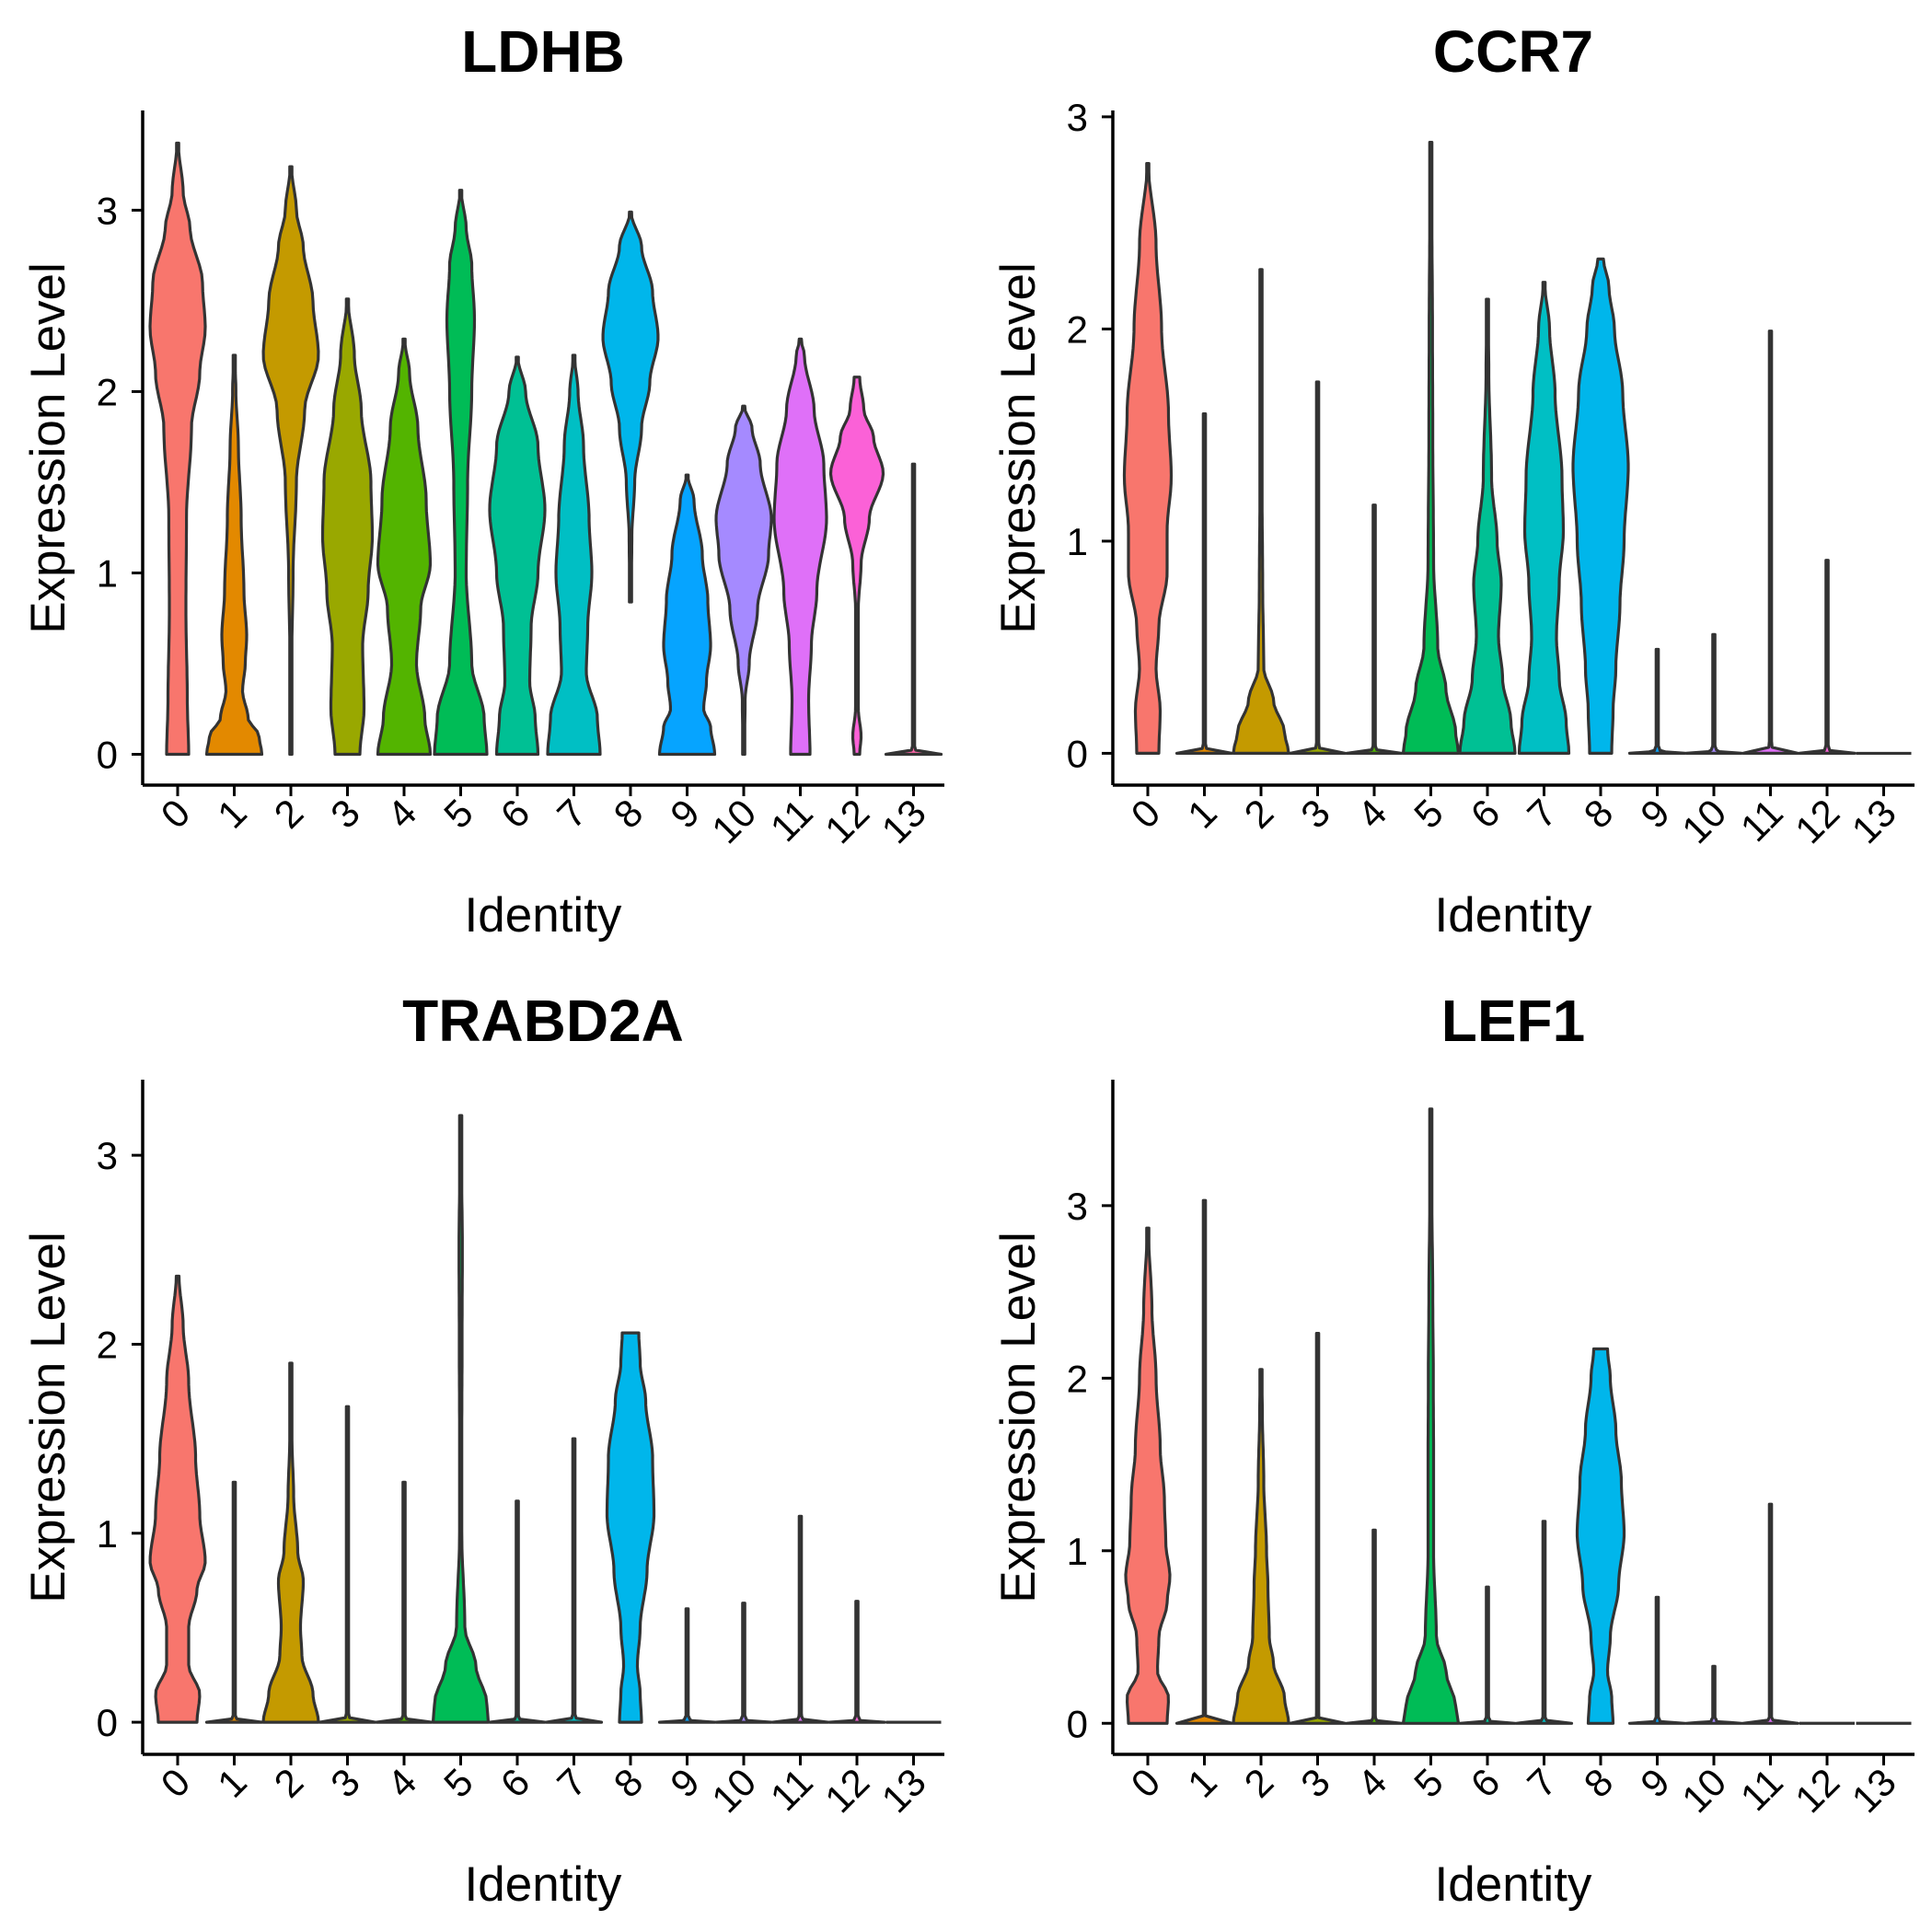  I want to click on panel-title: LDHB, so click(543, 51).